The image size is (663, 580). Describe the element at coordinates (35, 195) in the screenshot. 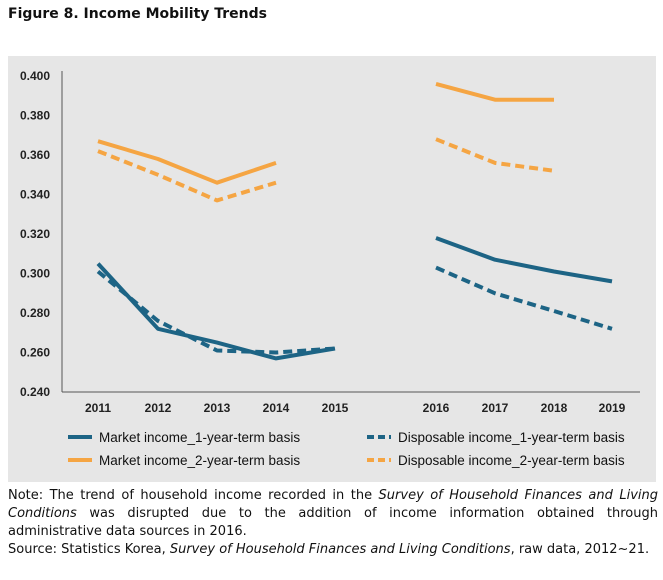

I see `y-tick-label: 0.340` at that location.